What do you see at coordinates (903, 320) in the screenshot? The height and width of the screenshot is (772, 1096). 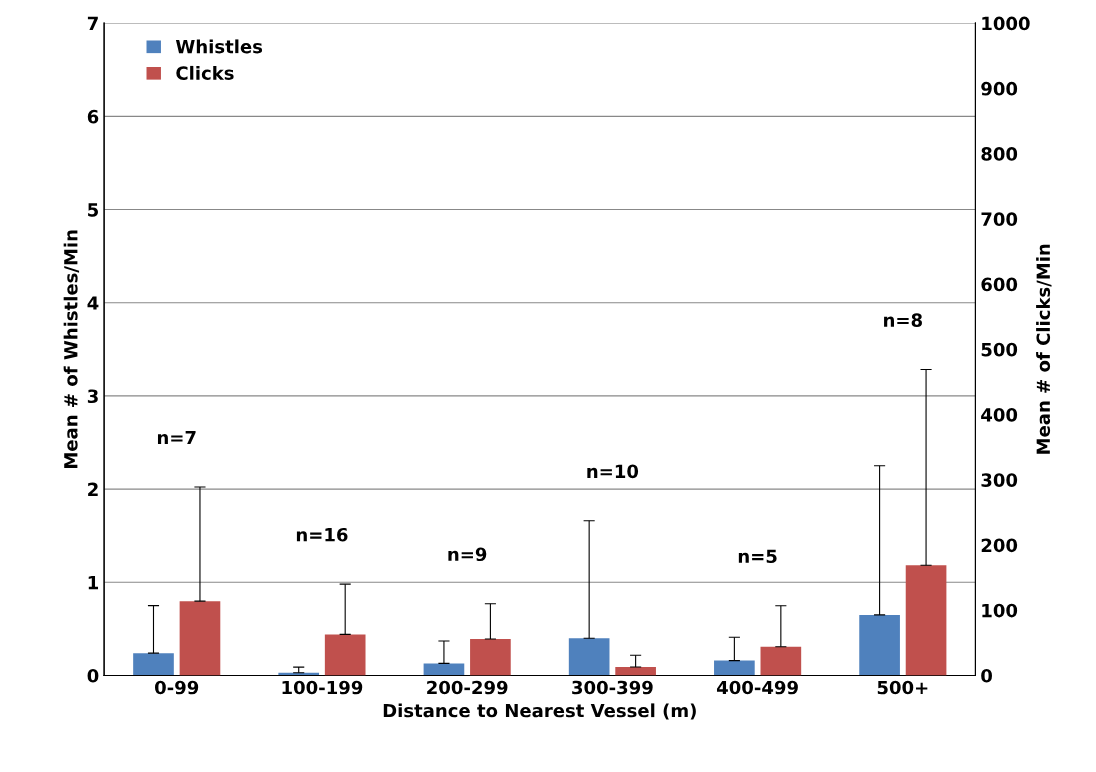 I see `annotation: n=8` at bounding box center [903, 320].